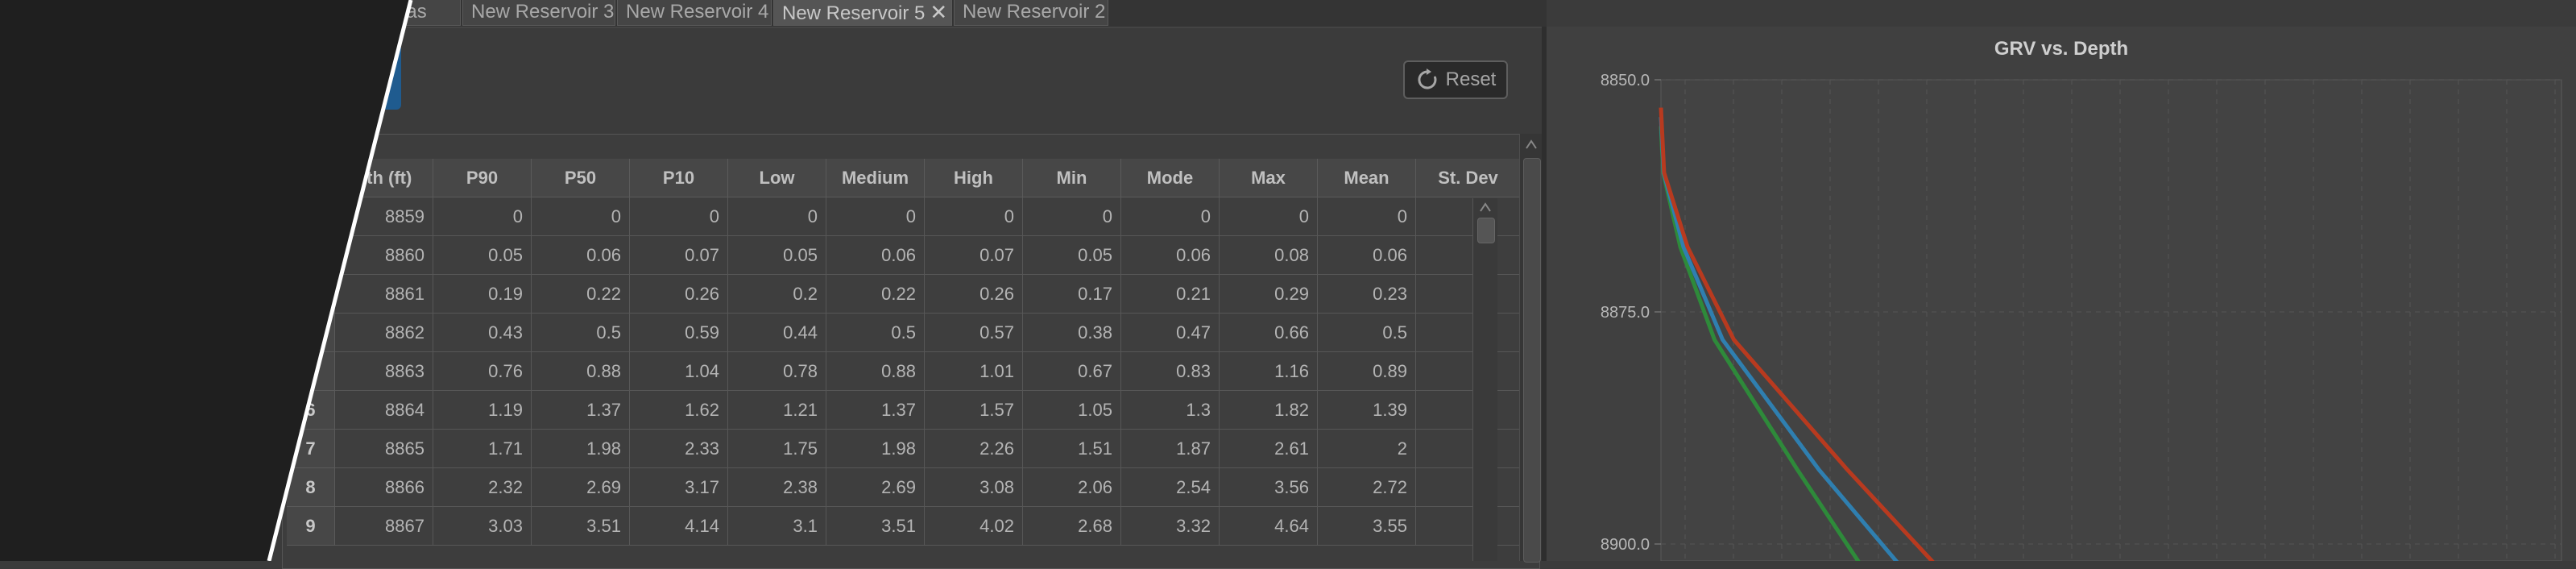  What do you see at coordinates (777, 410) in the screenshot?
I see `table-cell: 1.21` at bounding box center [777, 410].